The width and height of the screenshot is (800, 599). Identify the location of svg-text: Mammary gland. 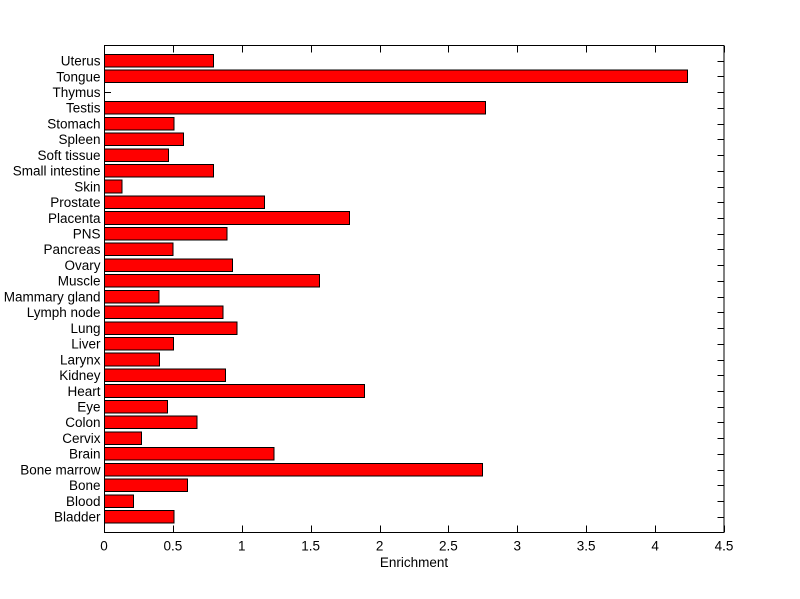
(52, 296).